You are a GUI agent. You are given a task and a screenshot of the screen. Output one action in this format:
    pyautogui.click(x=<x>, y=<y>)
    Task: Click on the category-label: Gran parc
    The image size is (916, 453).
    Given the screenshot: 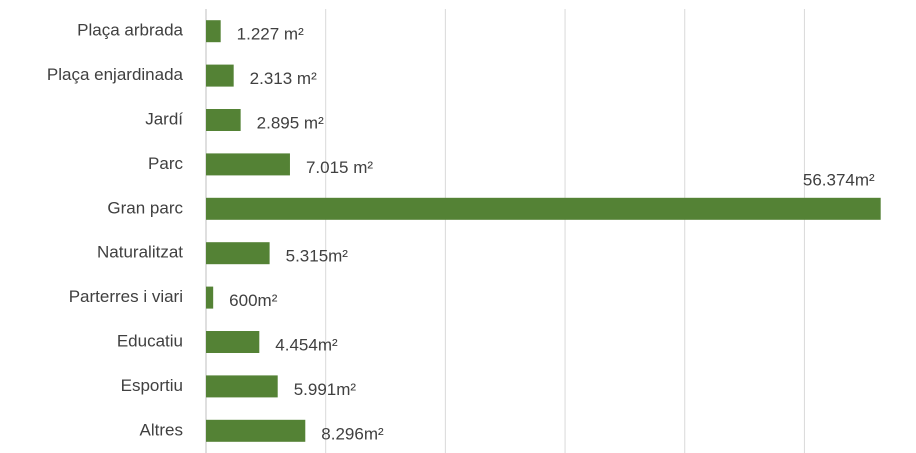 What is the action you would take?
    pyautogui.click(x=145, y=207)
    